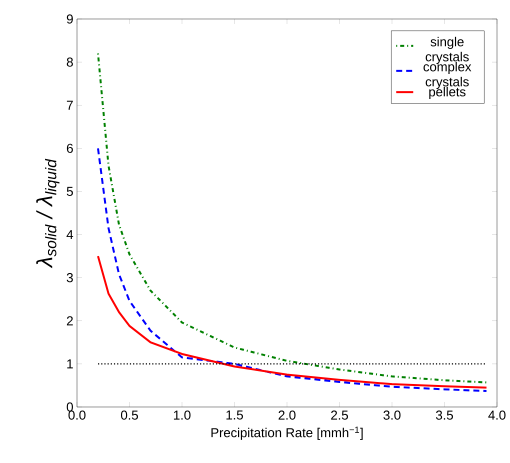  Describe the element at coordinates (447, 50) in the screenshot. I see `legend-label: single crystals` at that location.